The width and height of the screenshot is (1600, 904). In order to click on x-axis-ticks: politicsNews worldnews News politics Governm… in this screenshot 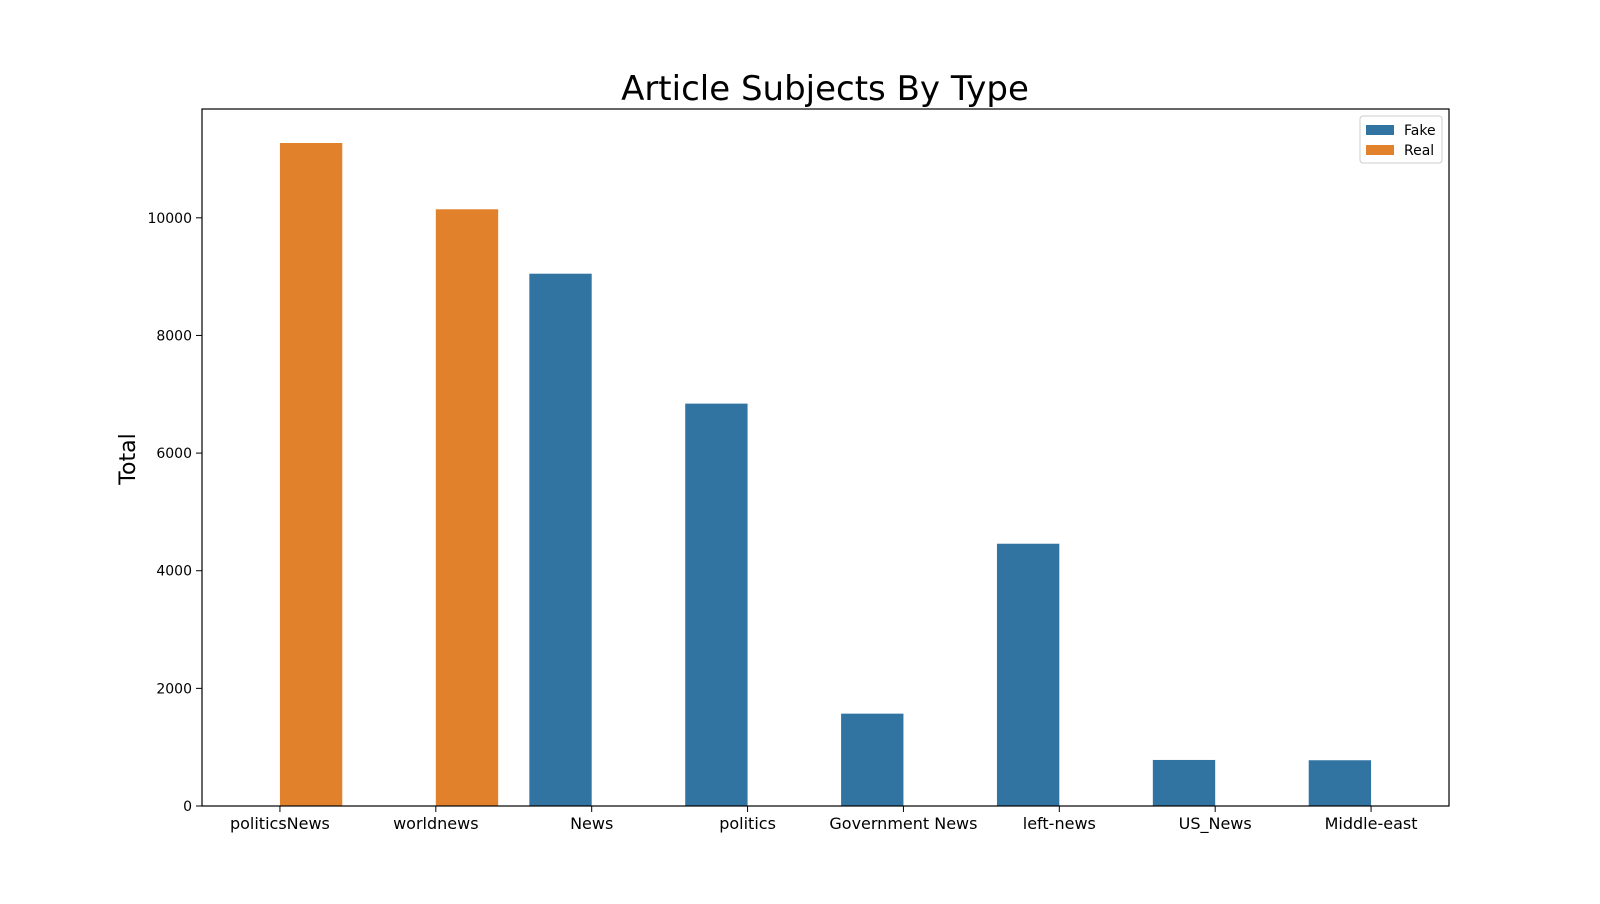, I will do `click(824, 820)`.